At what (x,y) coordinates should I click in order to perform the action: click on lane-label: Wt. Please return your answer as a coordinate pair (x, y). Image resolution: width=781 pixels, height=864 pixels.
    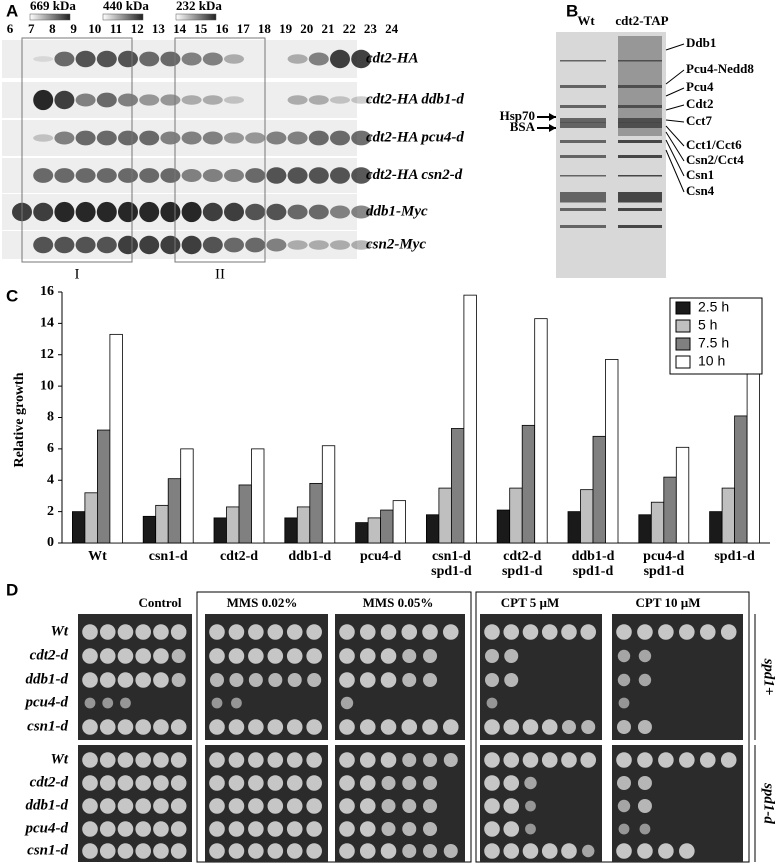
    Looking at the image, I should click on (586, 20).